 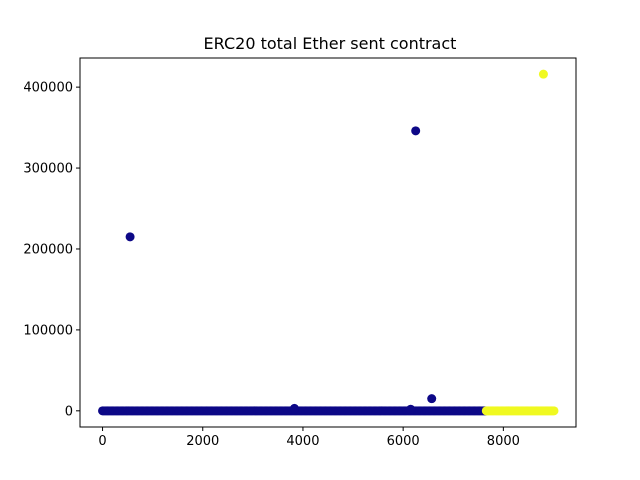 I want to click on scatter-point-dense, so click(x=554, y=411).